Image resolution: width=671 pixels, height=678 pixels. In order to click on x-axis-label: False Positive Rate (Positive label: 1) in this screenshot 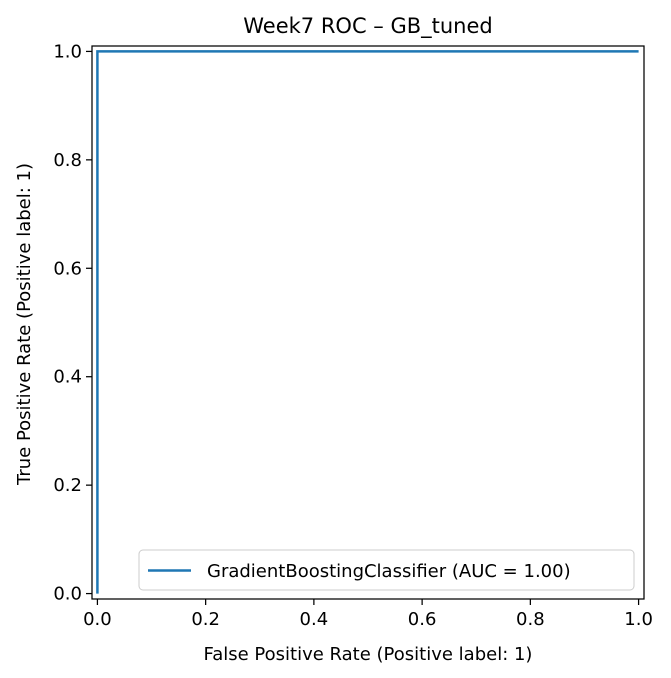, I will do `click(368, 654)`.